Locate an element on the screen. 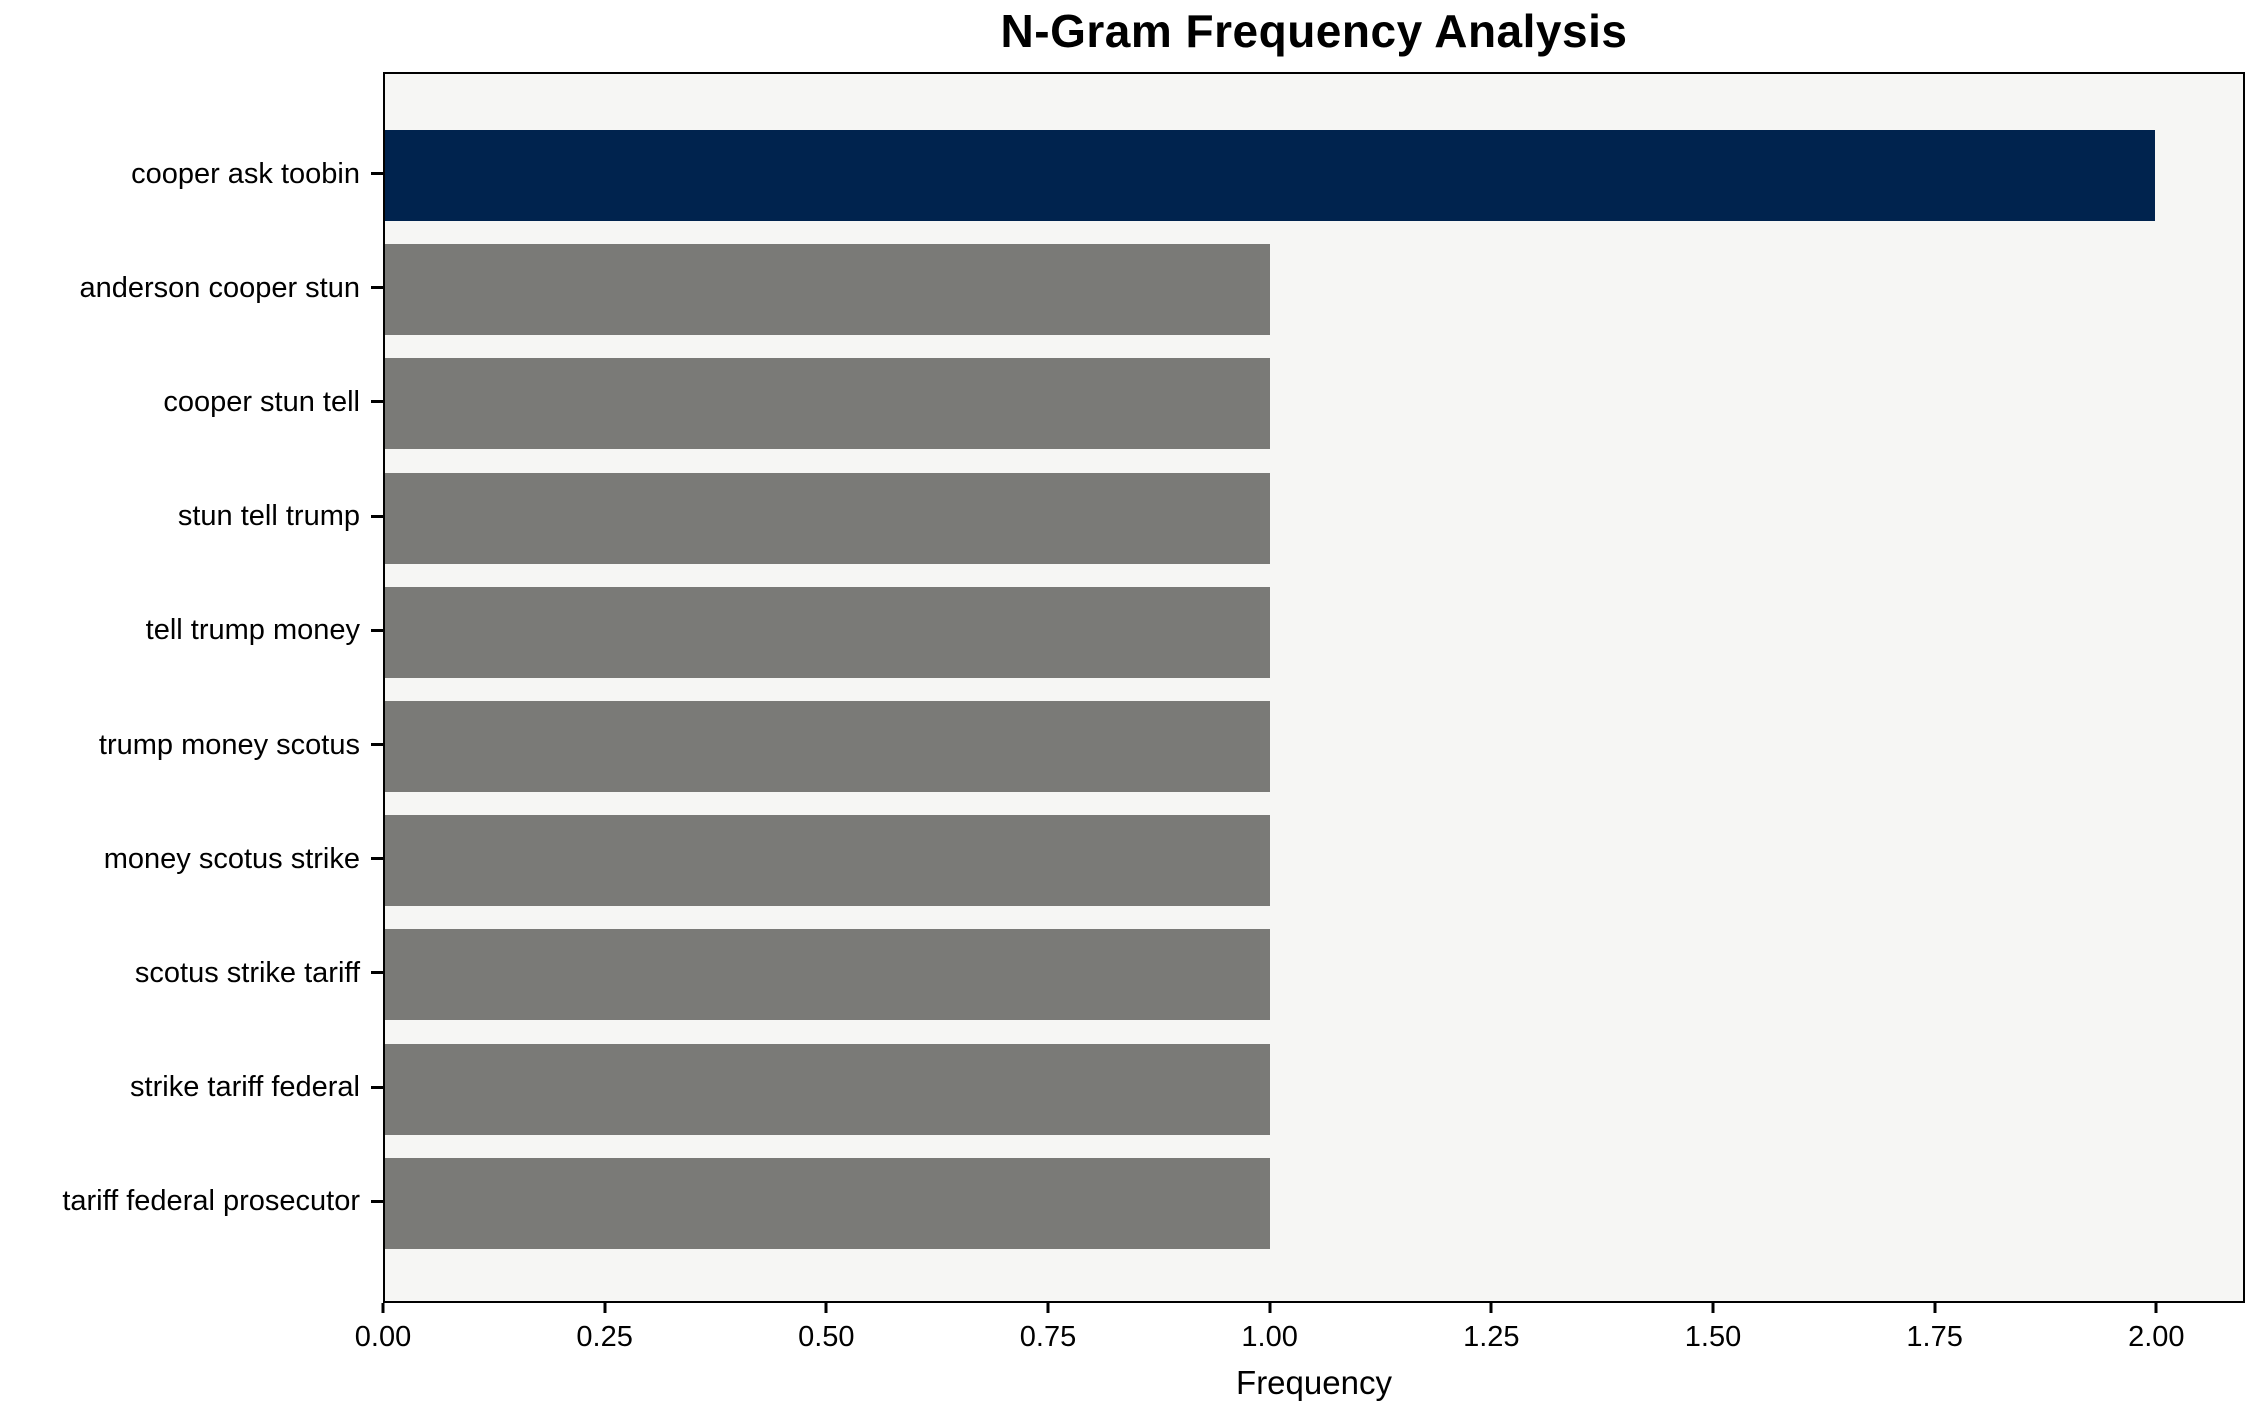  y-tick-label: cooper stun tell is located at coordinates (261, 401).